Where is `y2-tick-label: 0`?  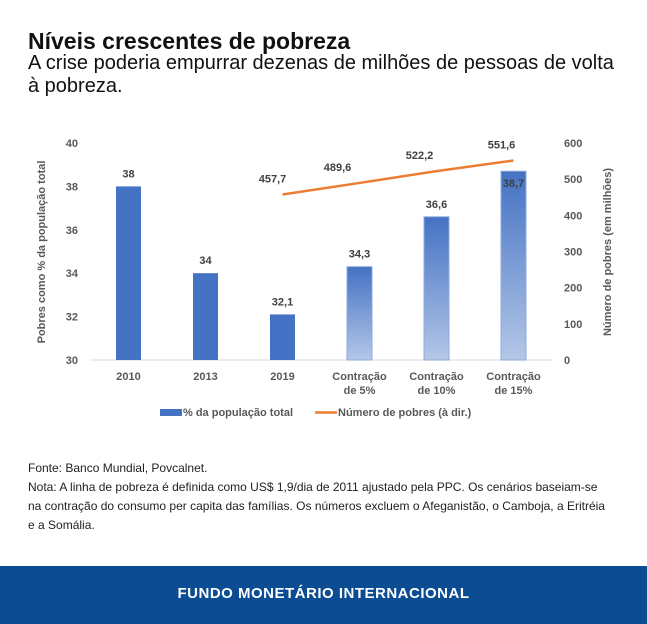 y2-tick-label: 0 is located at coordinates (567, 361).